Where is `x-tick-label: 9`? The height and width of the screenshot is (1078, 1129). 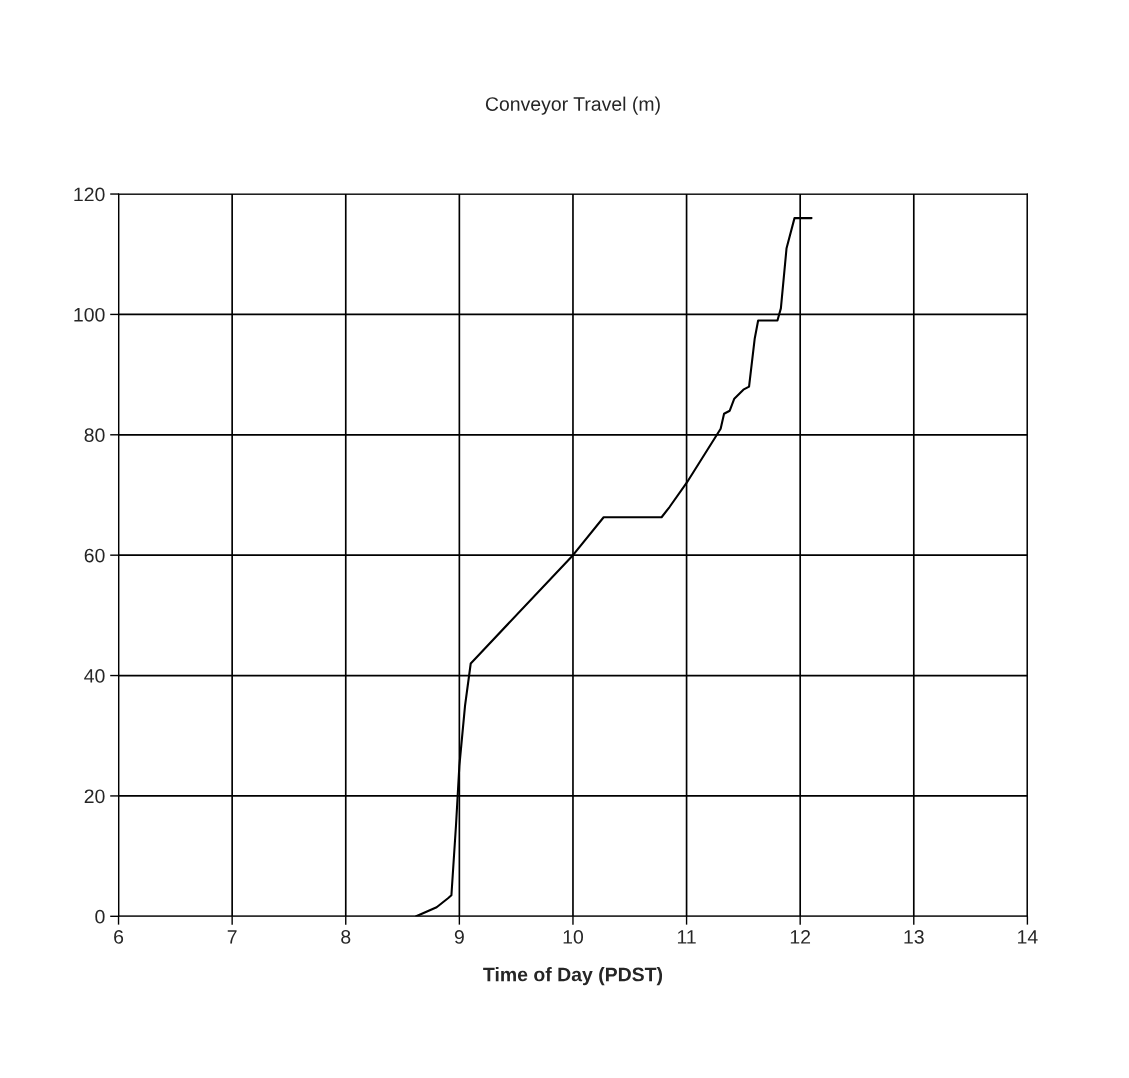 x-tick-label: 9 is located at coordinates (459, 937).